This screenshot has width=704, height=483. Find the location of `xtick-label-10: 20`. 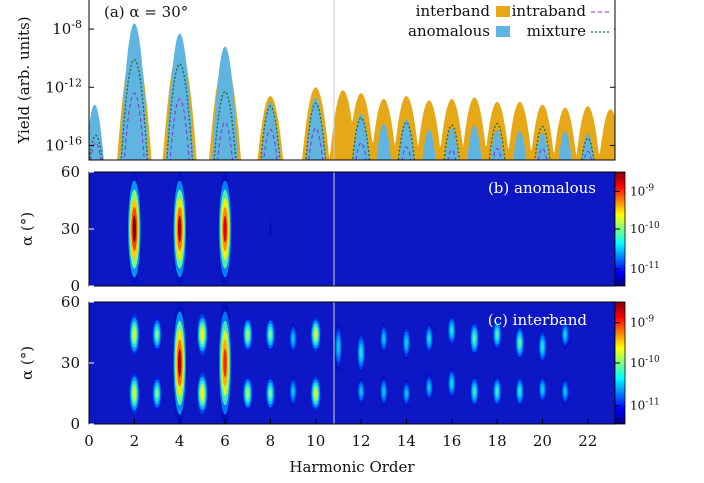

xtick-label-10: 20 is located at coordinates (542, 441).